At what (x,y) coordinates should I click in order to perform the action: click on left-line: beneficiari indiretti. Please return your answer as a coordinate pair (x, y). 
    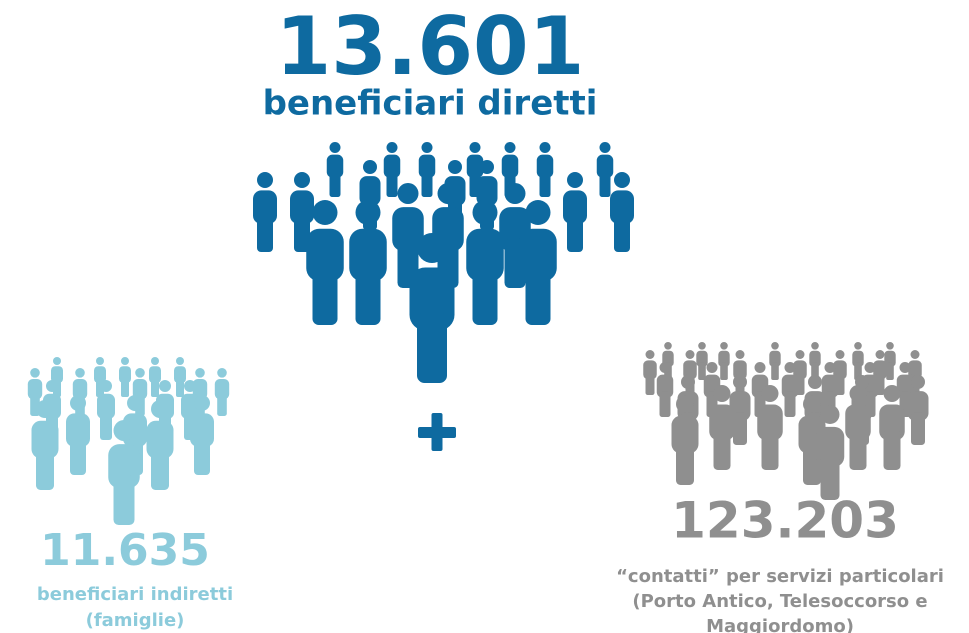
    Looking at the image, I should click on (135, 594).